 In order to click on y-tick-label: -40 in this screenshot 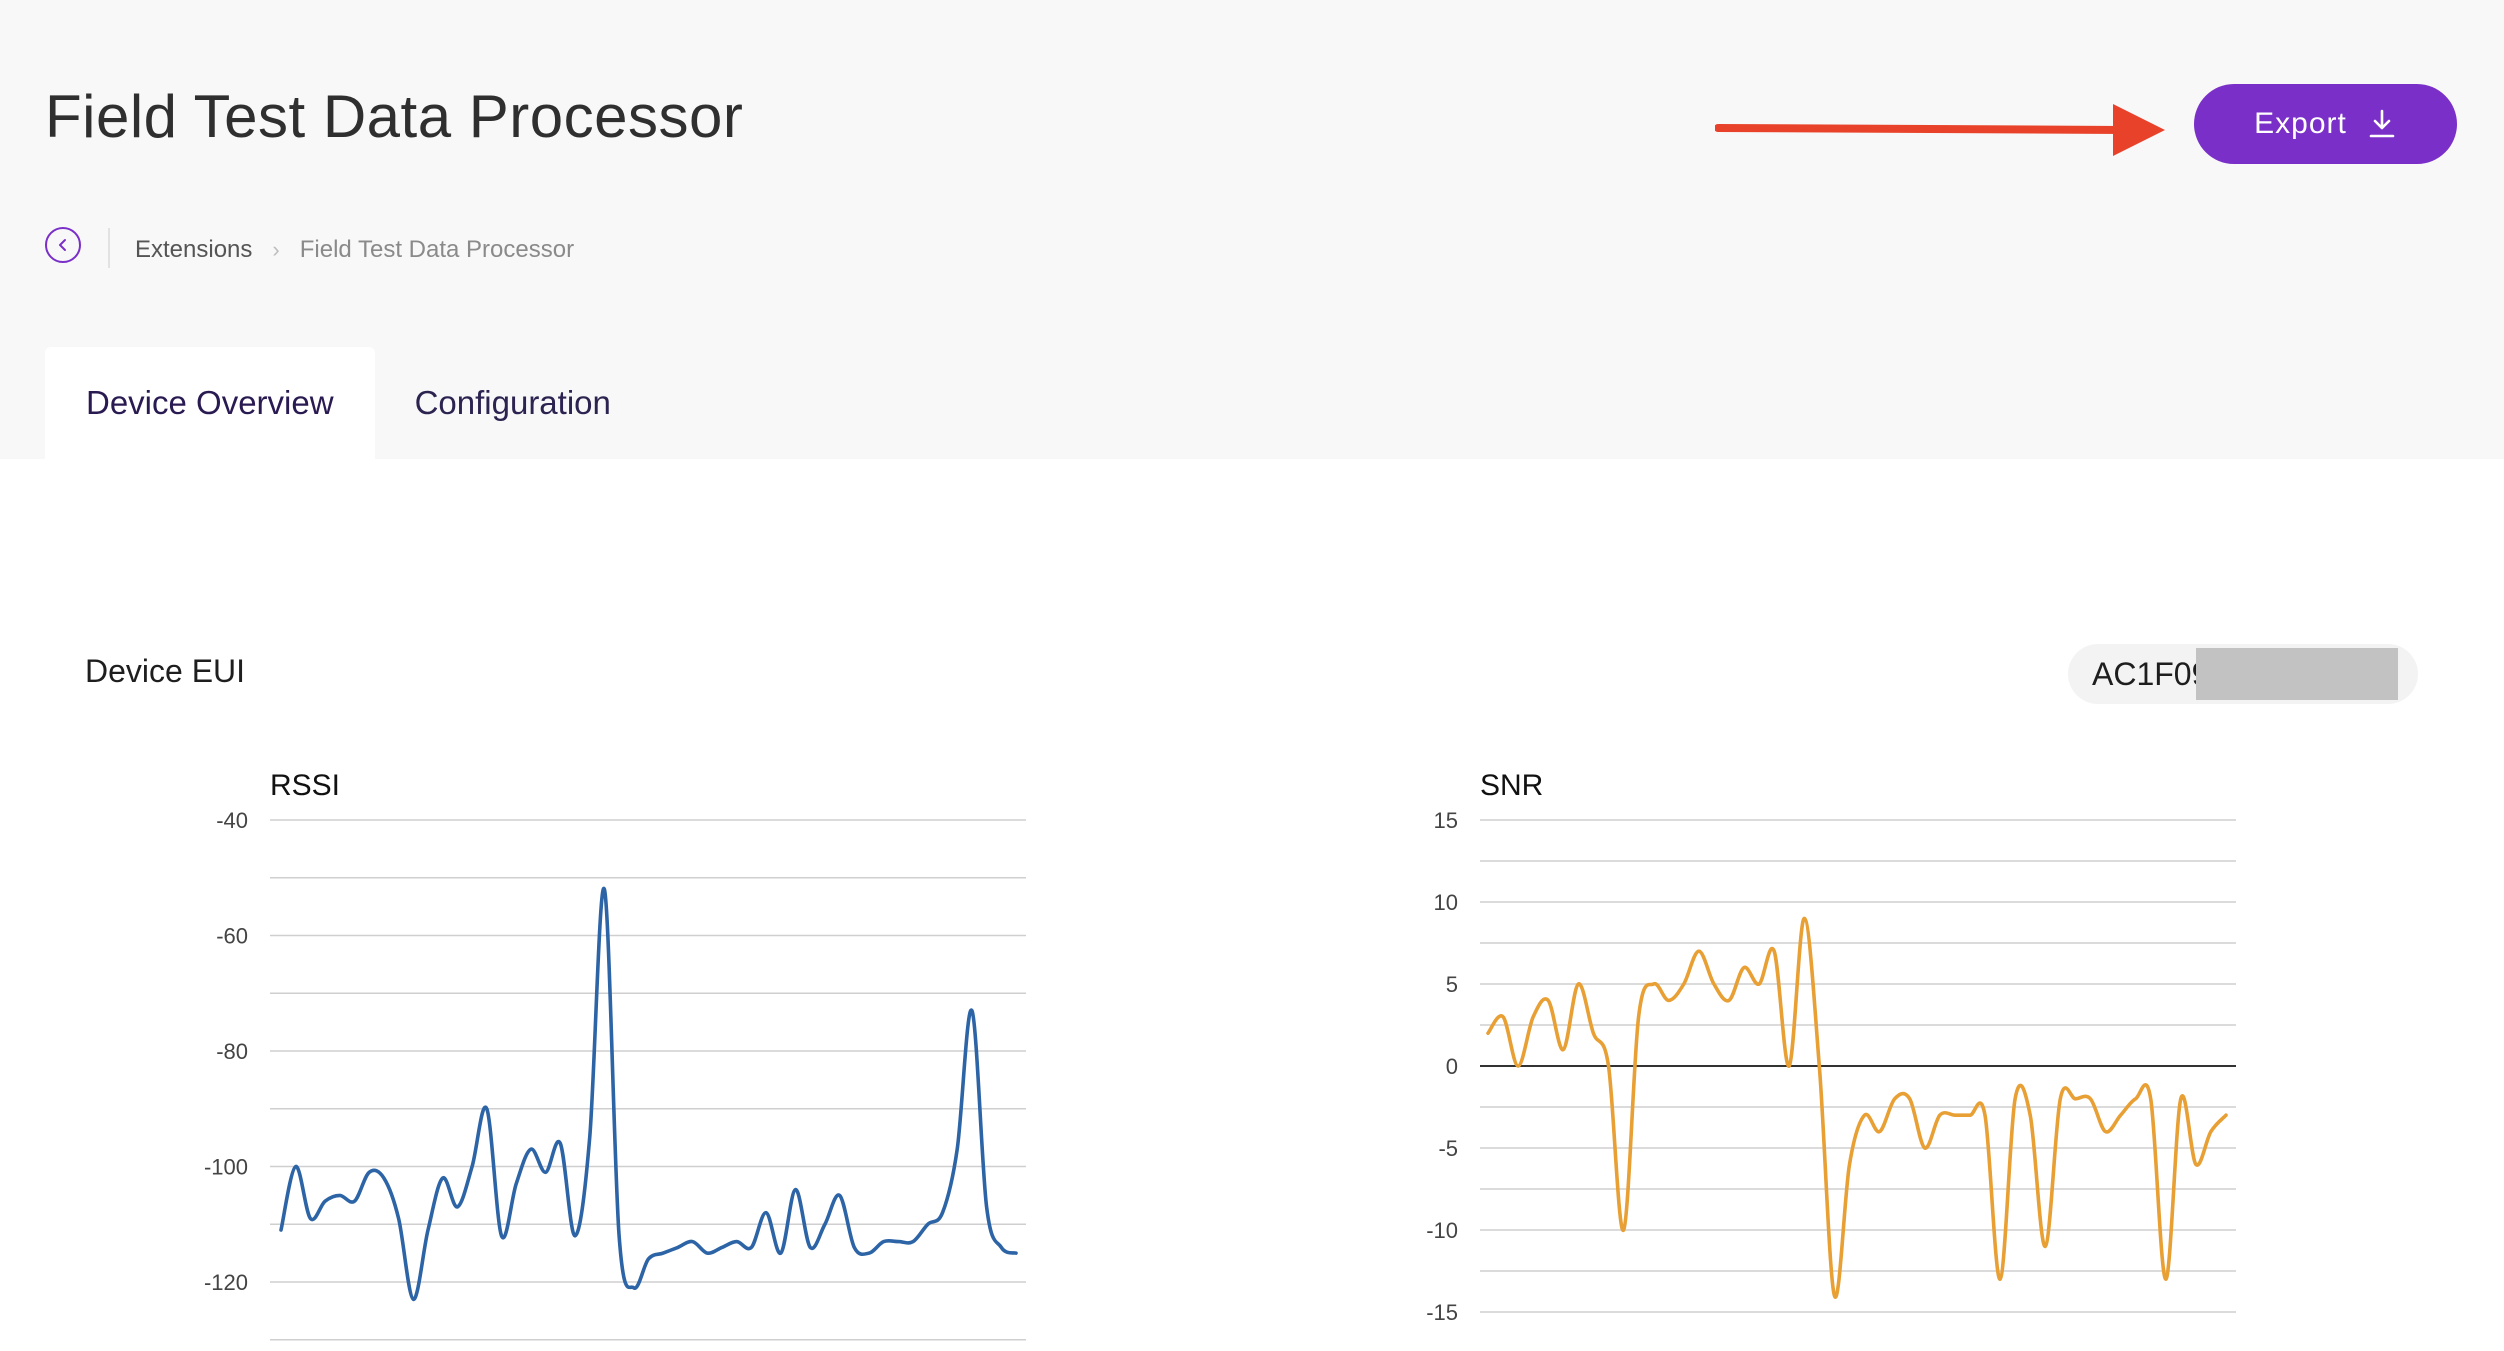, I will do `click(232, 820)`.